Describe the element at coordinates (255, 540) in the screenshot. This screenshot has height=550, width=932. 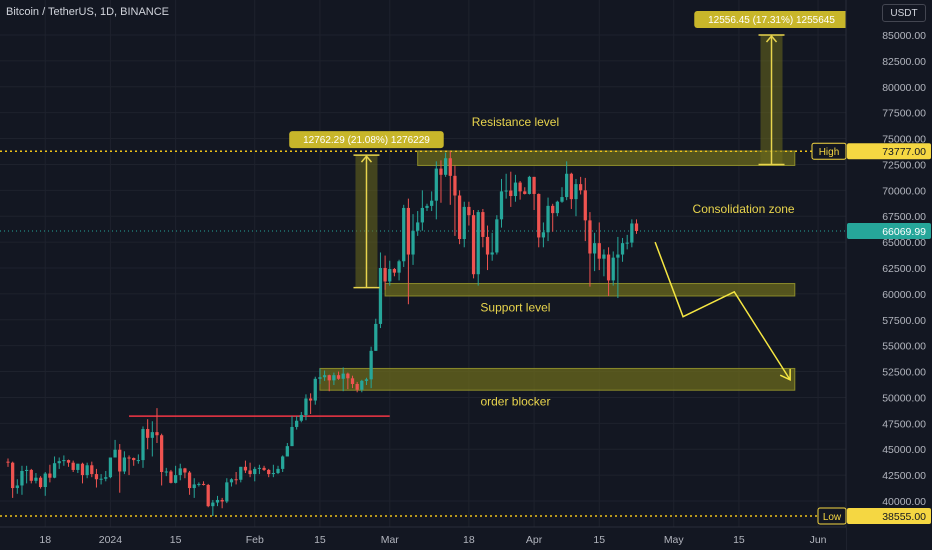
I see `time-tick-label: Feb` at that location.